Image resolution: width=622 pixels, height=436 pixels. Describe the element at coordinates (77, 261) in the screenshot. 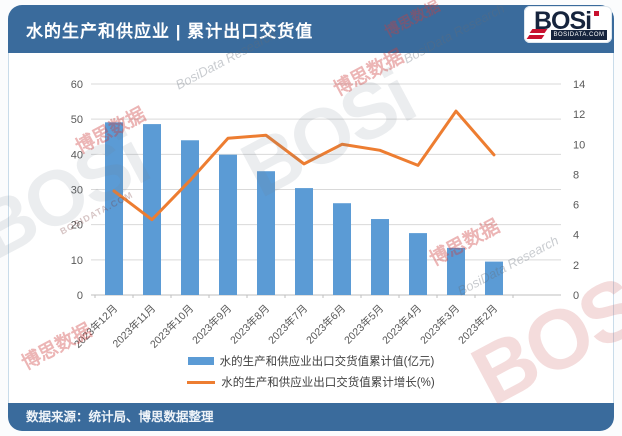

I see `left-axis-tick-label: 10` at that location.